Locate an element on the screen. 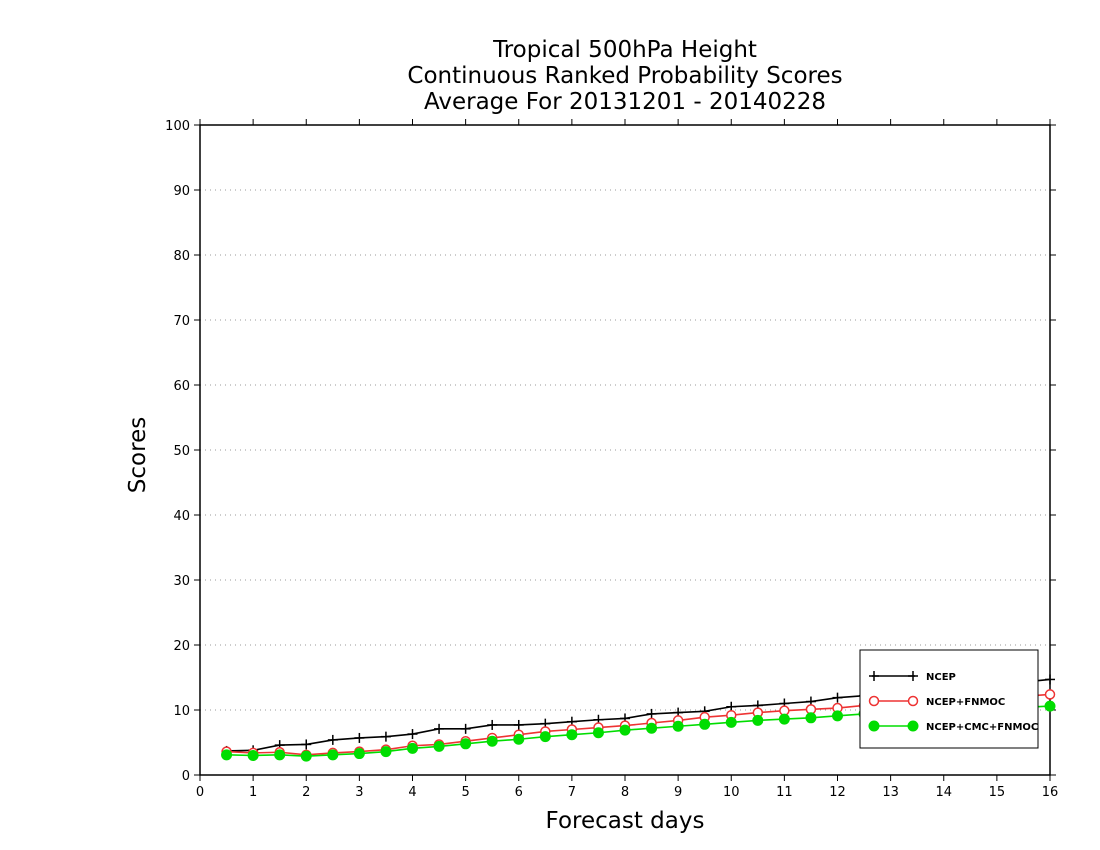 The height and width of the screenshot is (850, 1100). y-tick-label: 60 is located at coordinates (181, 386).